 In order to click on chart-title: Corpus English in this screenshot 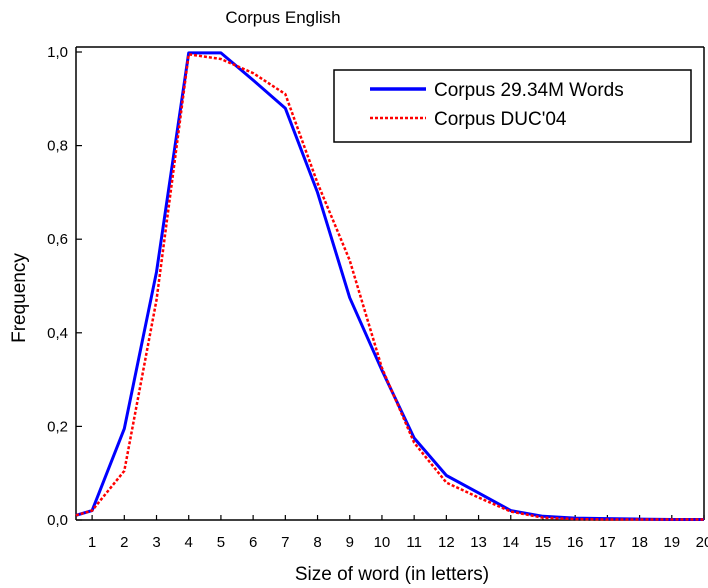, I will do `click(282, 17)`.